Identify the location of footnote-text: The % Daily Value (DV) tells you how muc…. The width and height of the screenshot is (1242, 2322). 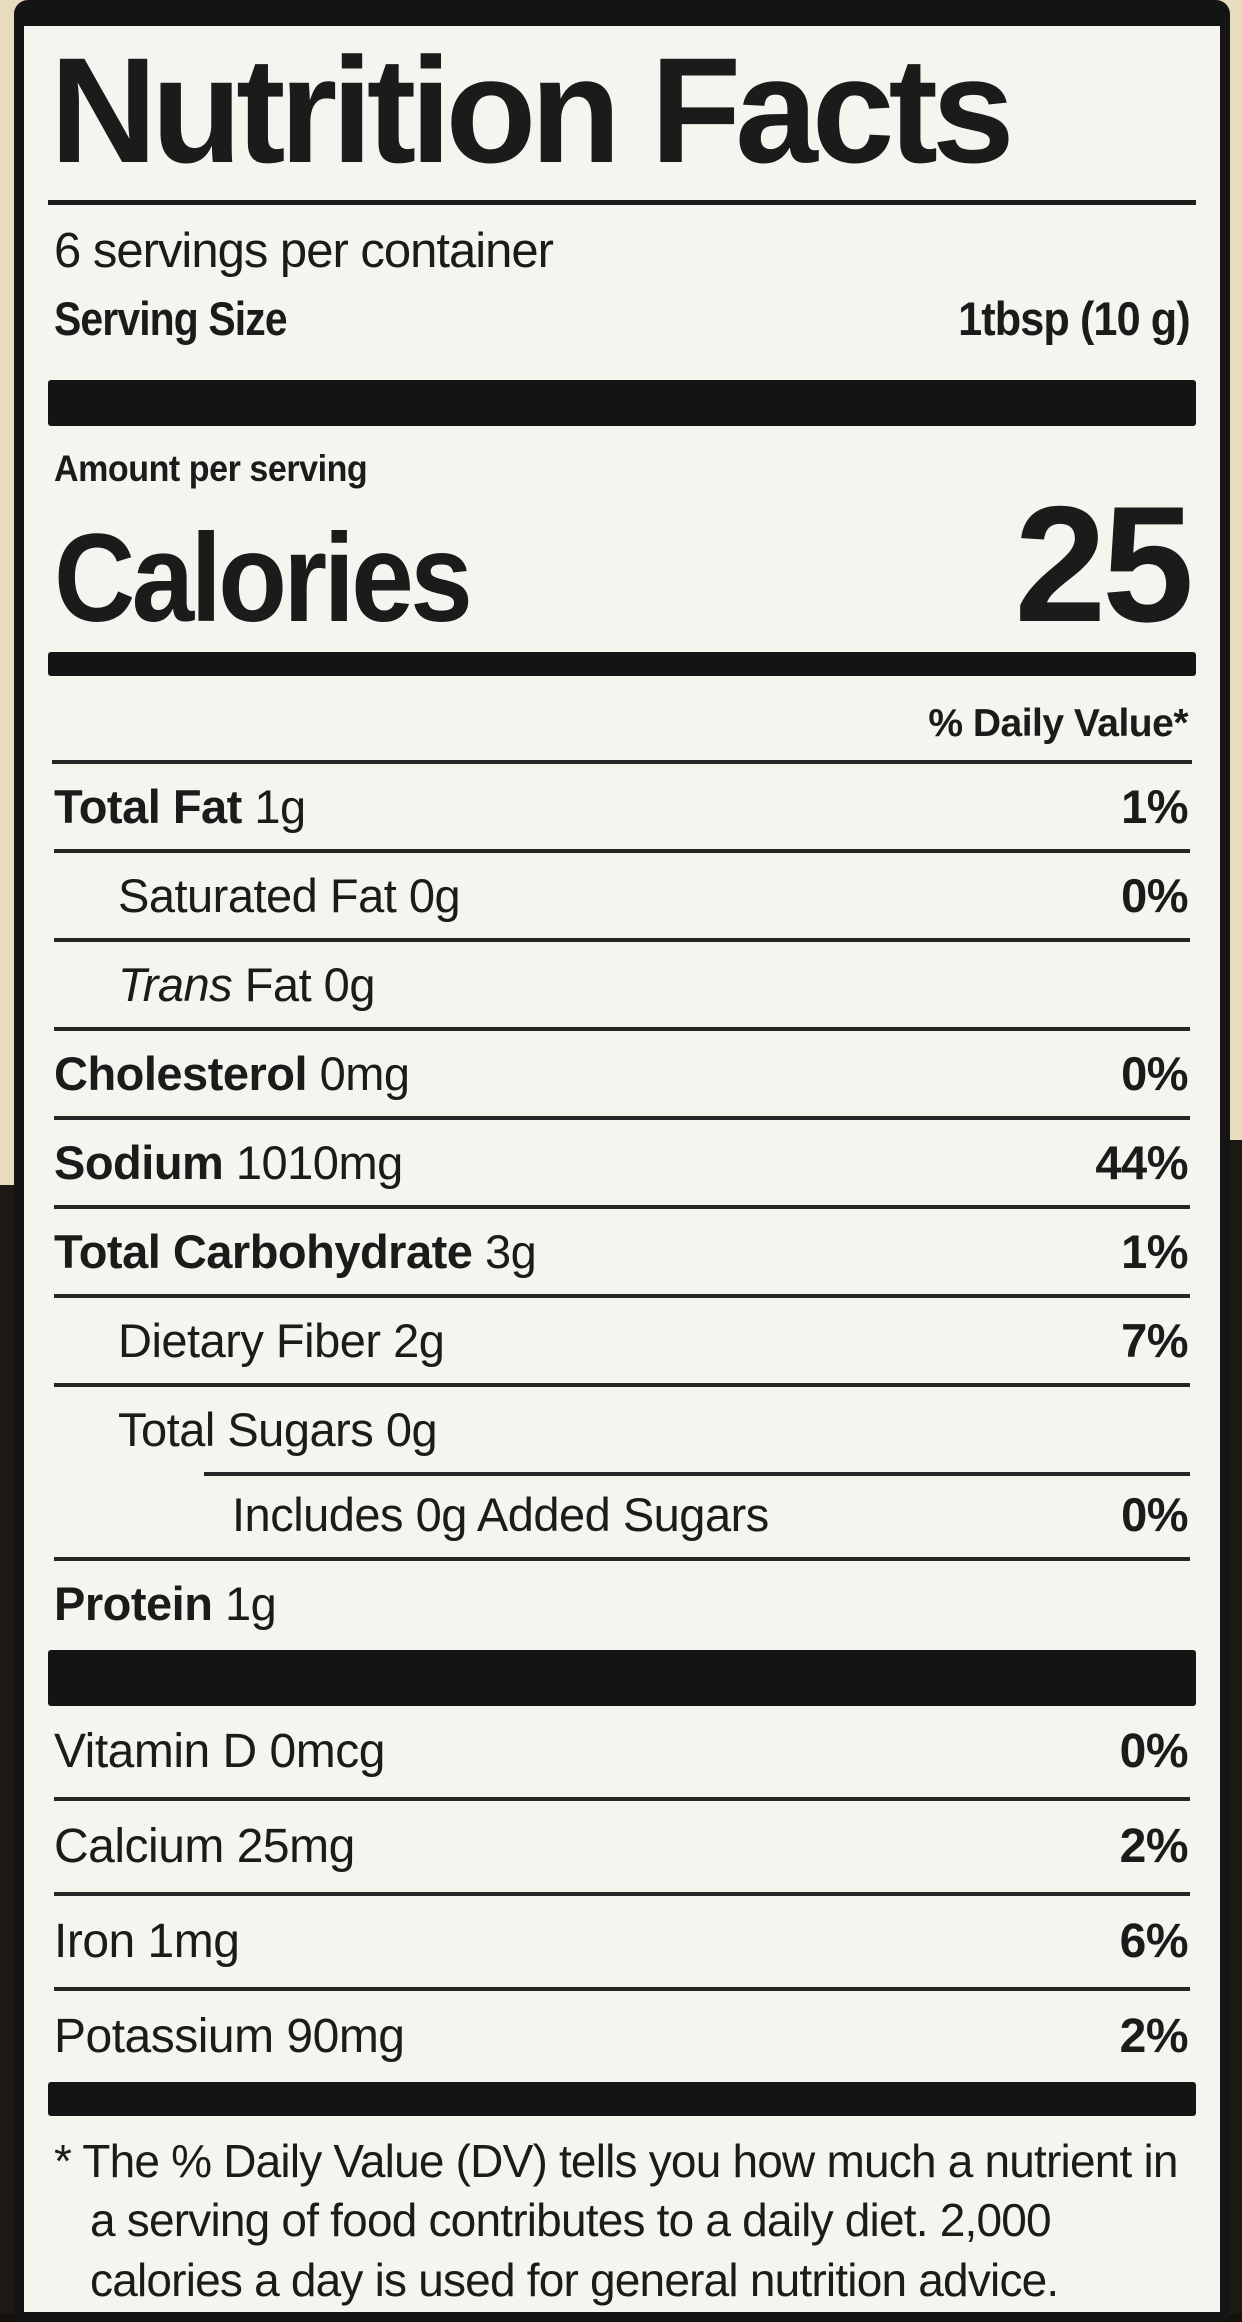
(630, 2220).